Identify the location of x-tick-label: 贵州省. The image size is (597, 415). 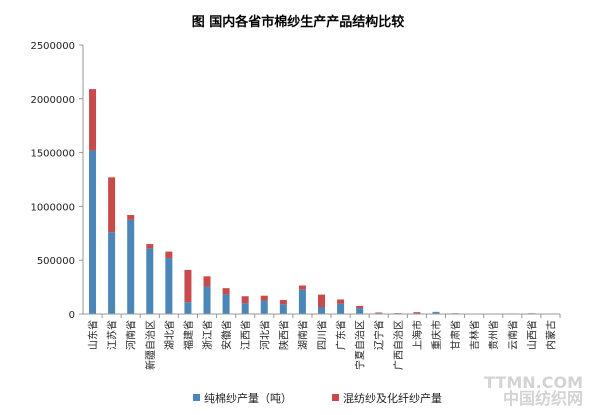
(493, 335).